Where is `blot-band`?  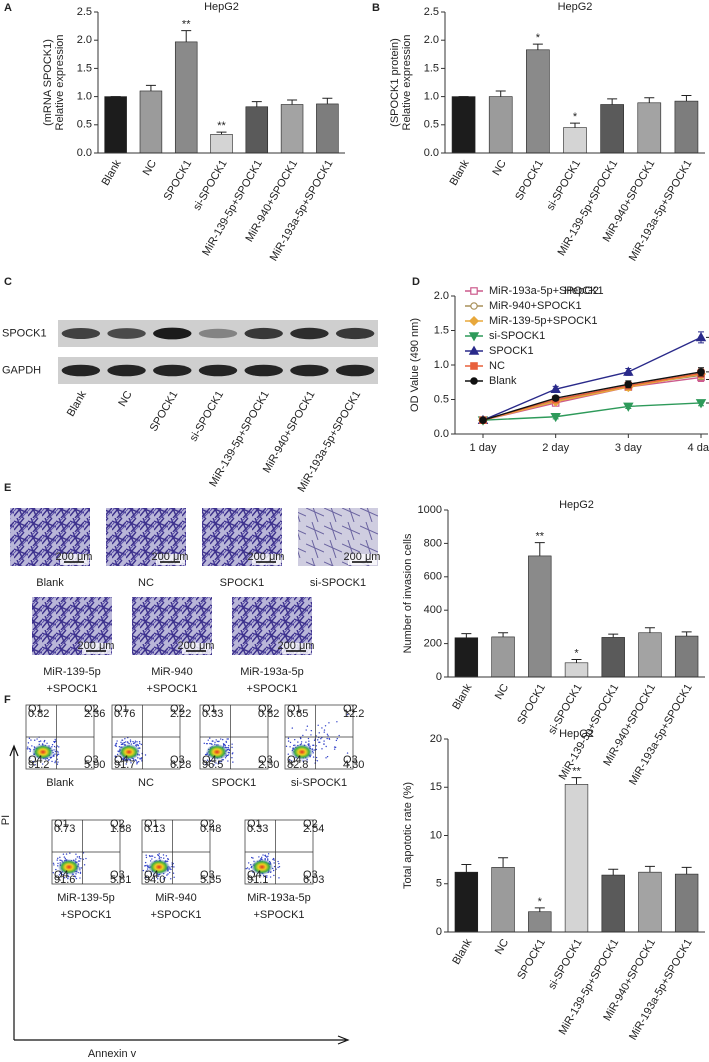
blot-band is located at coordinates (263, 333).